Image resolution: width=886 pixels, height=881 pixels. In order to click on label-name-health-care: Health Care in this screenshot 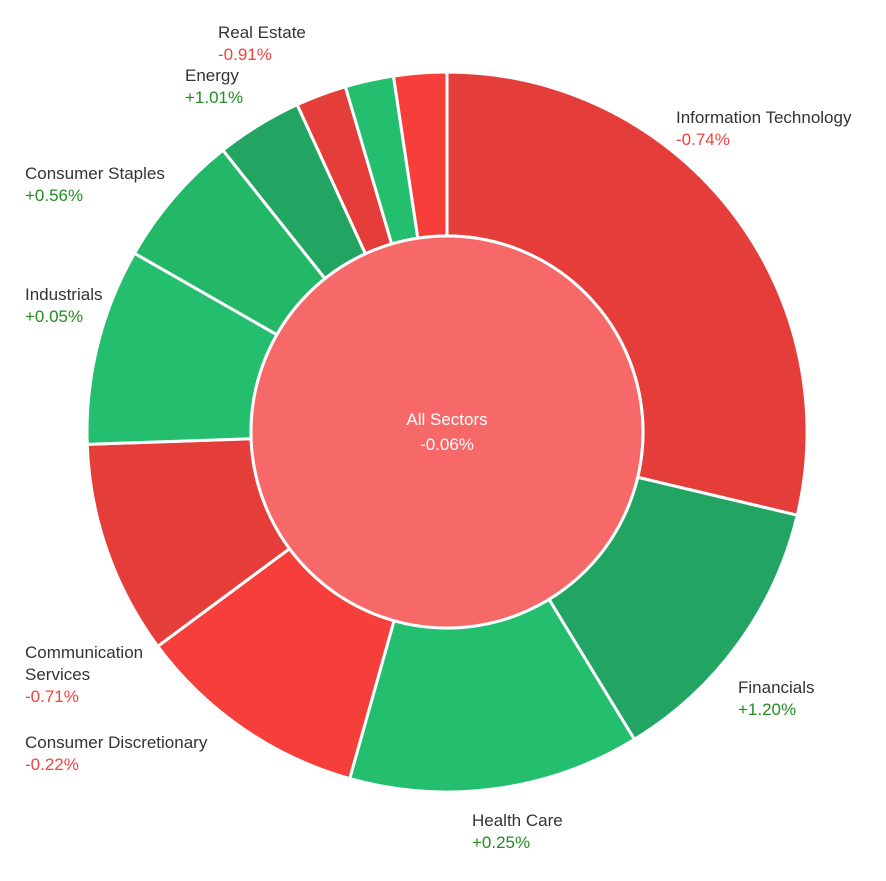, I will do `click(517, 820)`.